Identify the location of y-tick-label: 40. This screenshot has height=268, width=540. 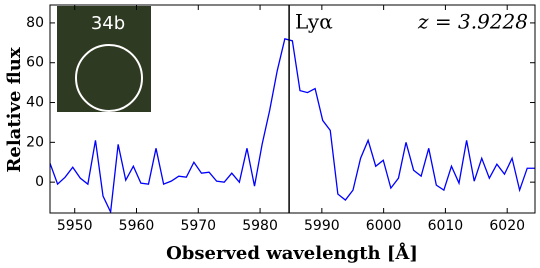
(35, 103).